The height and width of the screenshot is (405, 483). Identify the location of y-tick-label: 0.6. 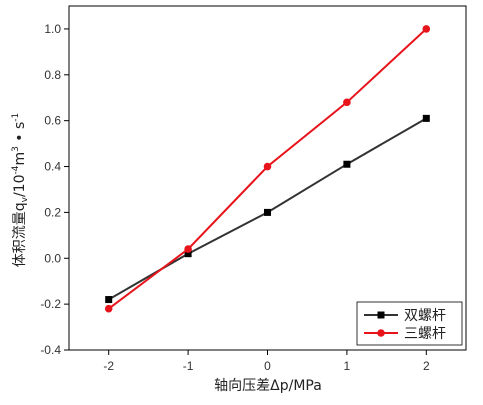
(52, 121).